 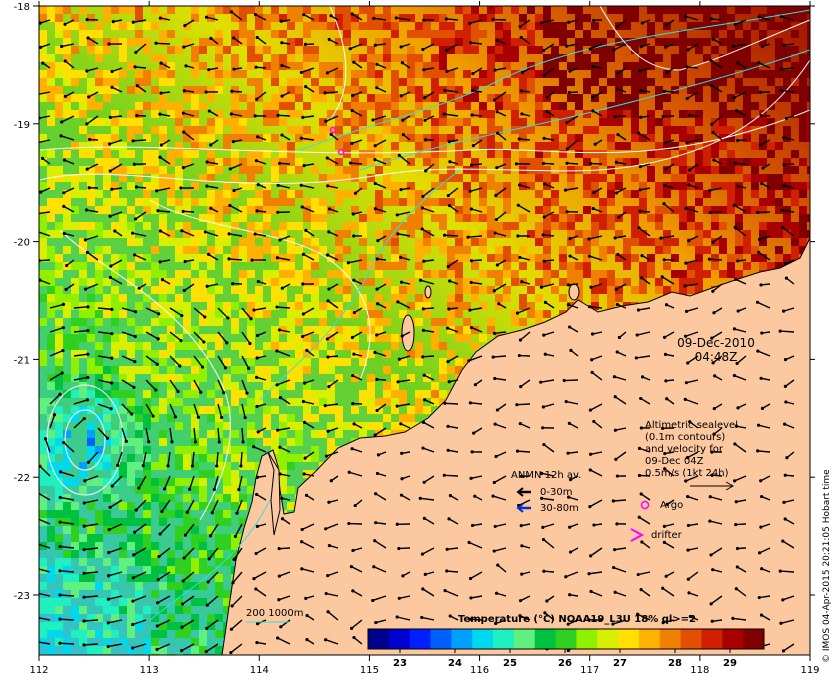 I want to click on colorbar-tick-label: 24, so click(x=455, y=663).